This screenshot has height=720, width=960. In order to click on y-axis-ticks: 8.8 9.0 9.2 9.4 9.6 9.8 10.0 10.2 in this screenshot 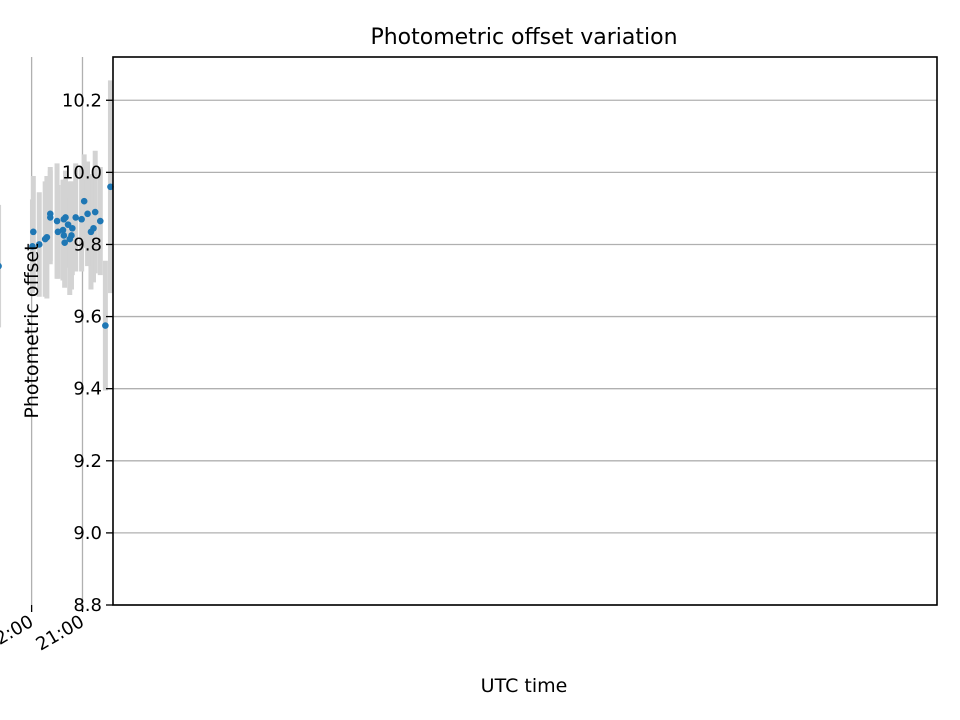, I will do `click(87, 353)`.